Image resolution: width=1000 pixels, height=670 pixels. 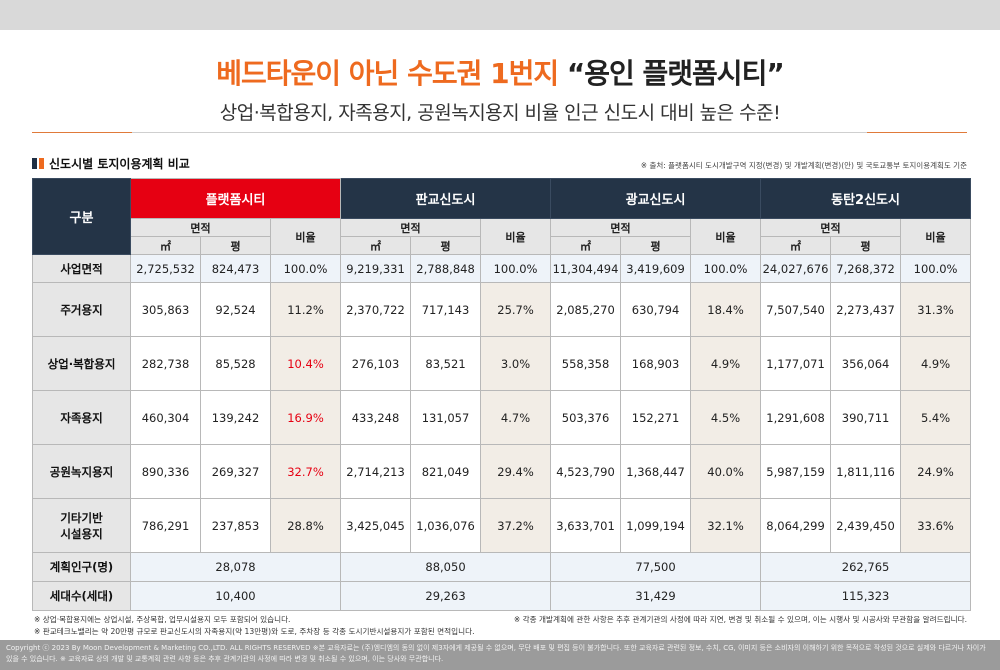 What do you see at coordinates (82, 132) in the screenshot?
I see `divider-left` at bounding box center [82, 132].